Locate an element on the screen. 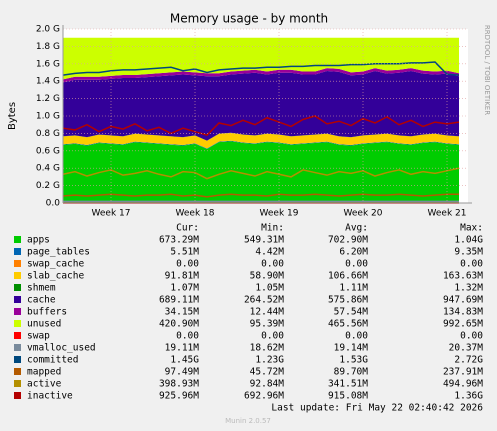 The image size is (497, 431). legend-value: 45.72M is located at coordinates (267, 372).